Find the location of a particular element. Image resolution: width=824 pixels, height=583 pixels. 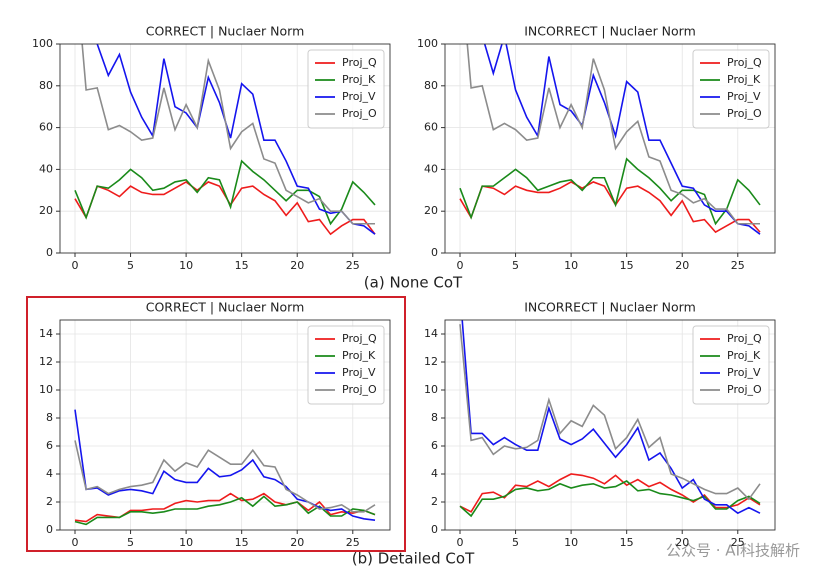

caption: (a) None CoT is located at coordinates (413, 283).